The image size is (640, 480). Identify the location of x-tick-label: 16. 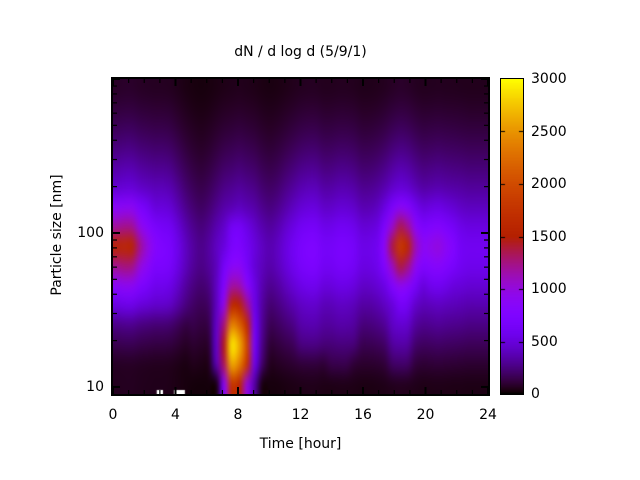
(363, 415).